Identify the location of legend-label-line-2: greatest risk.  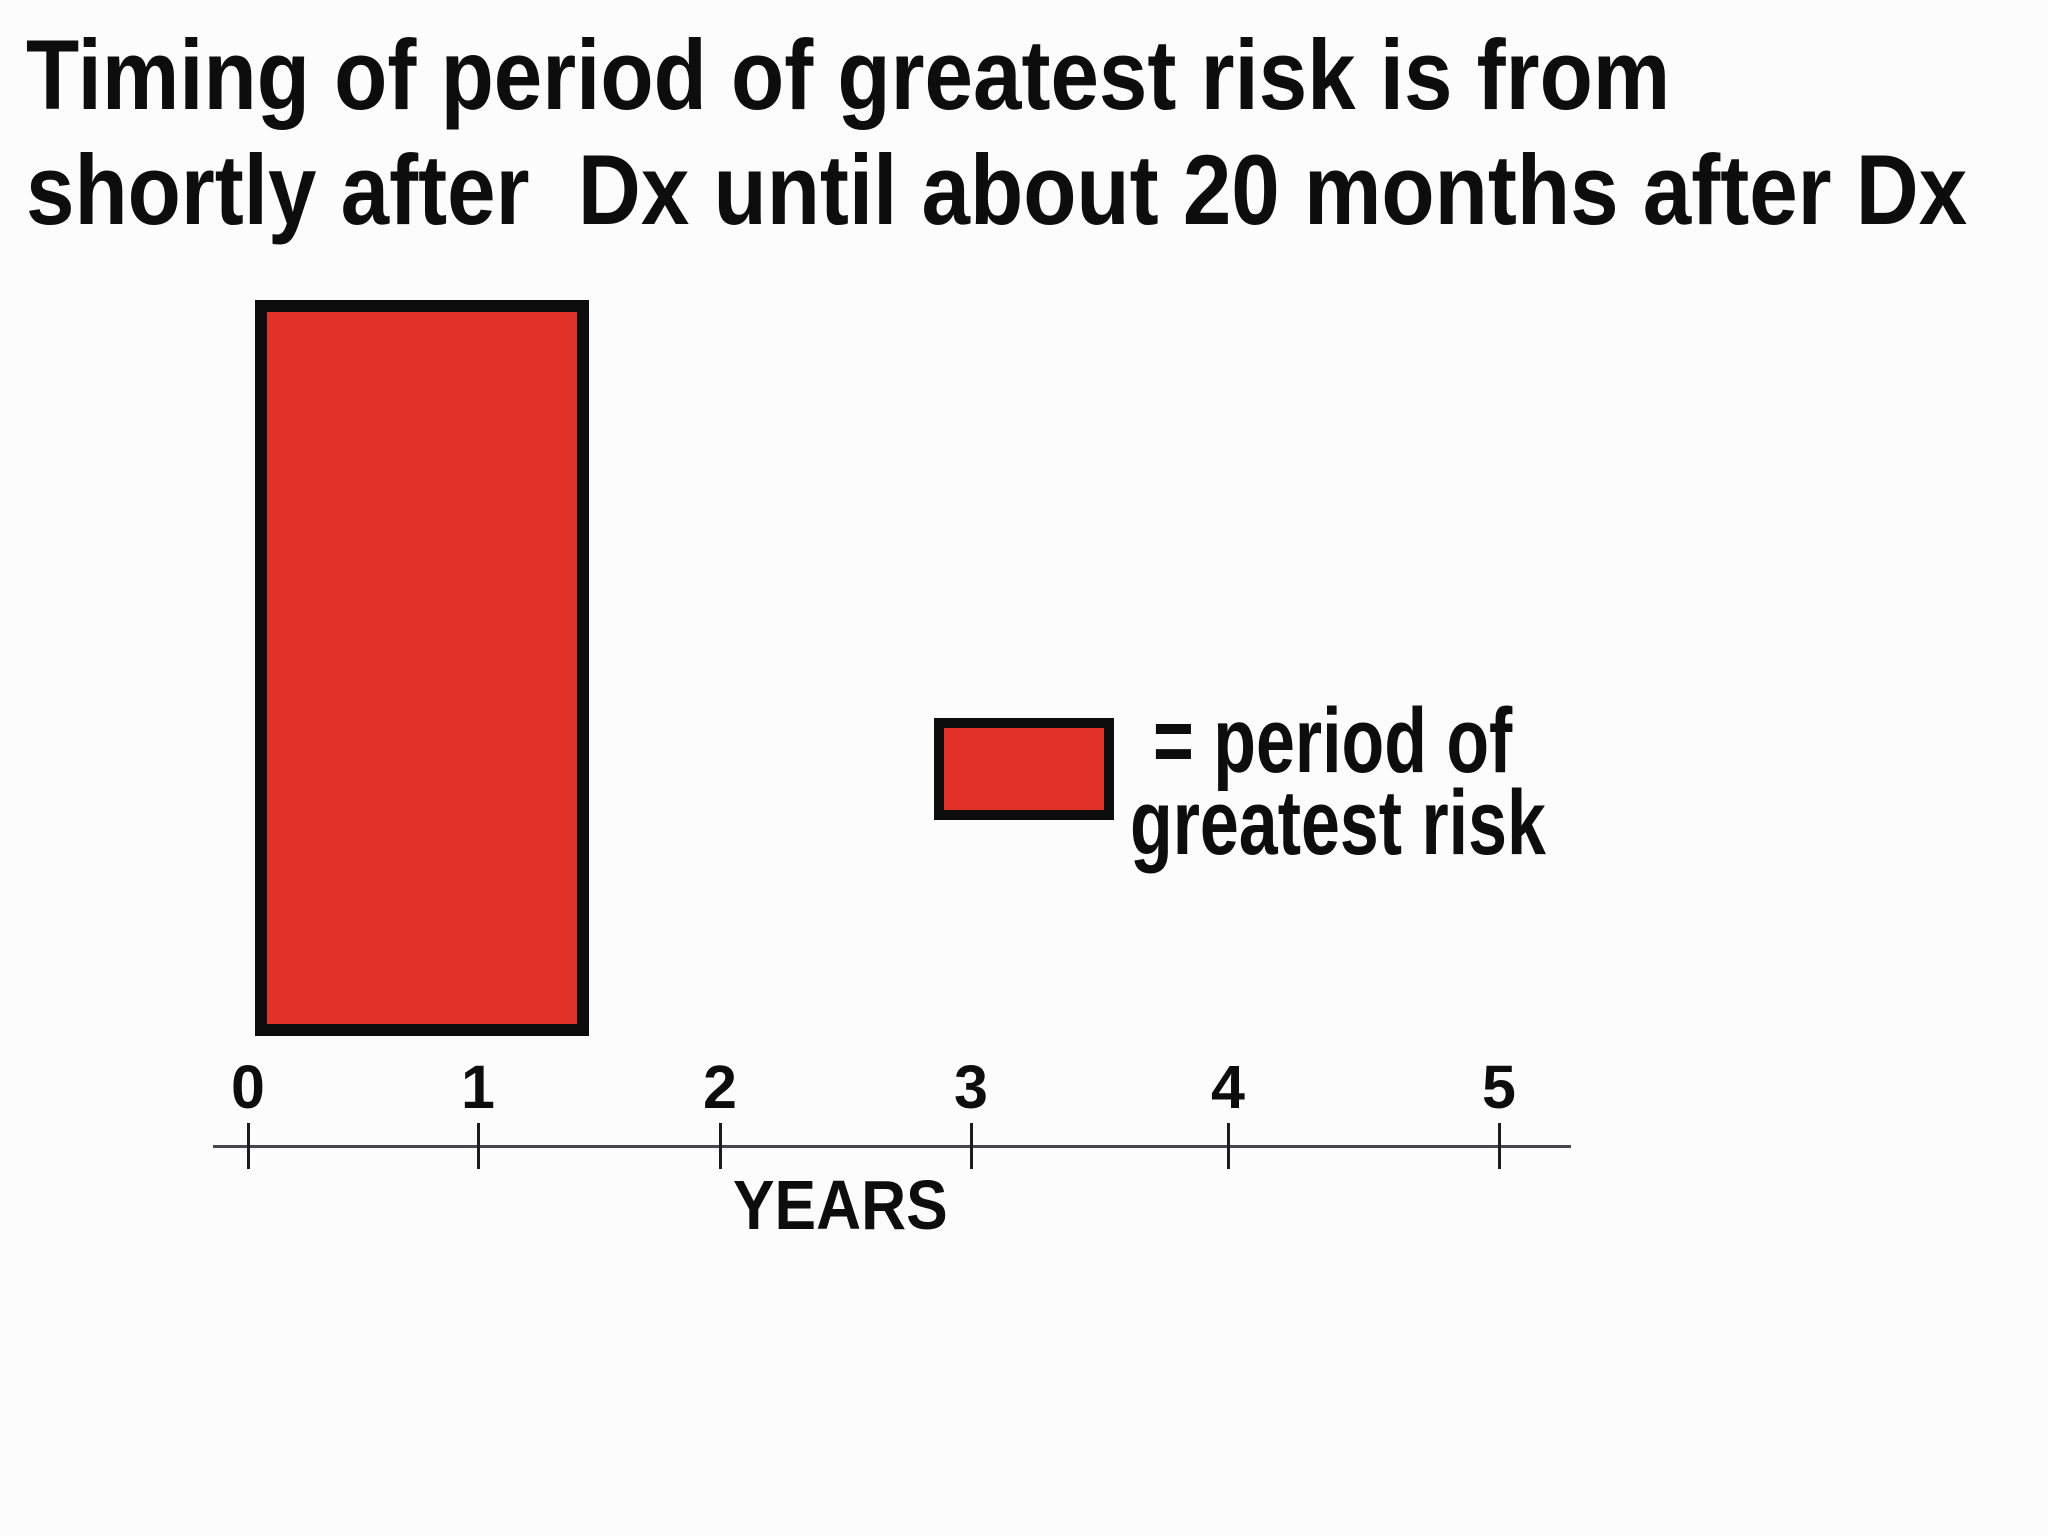
(1338, 823).